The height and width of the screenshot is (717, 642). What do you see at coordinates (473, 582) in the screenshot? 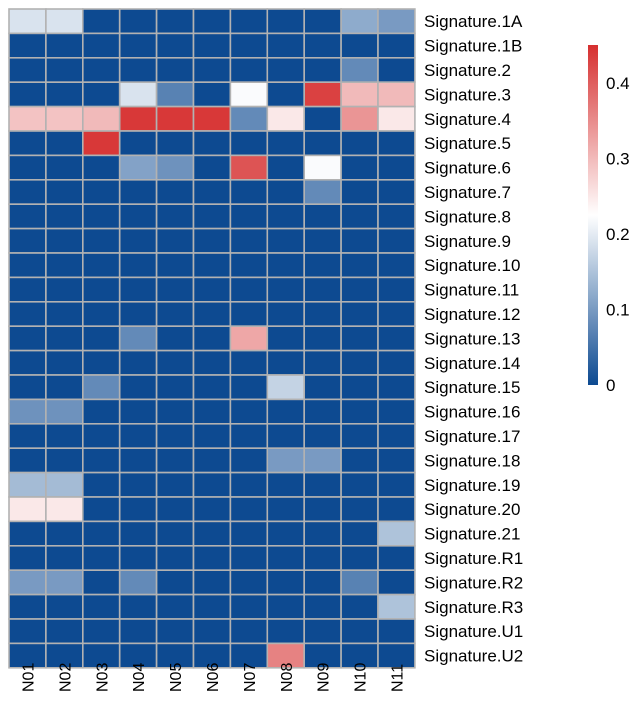
I see `row-label: Signature.R2` at bounding box center [473, 582].